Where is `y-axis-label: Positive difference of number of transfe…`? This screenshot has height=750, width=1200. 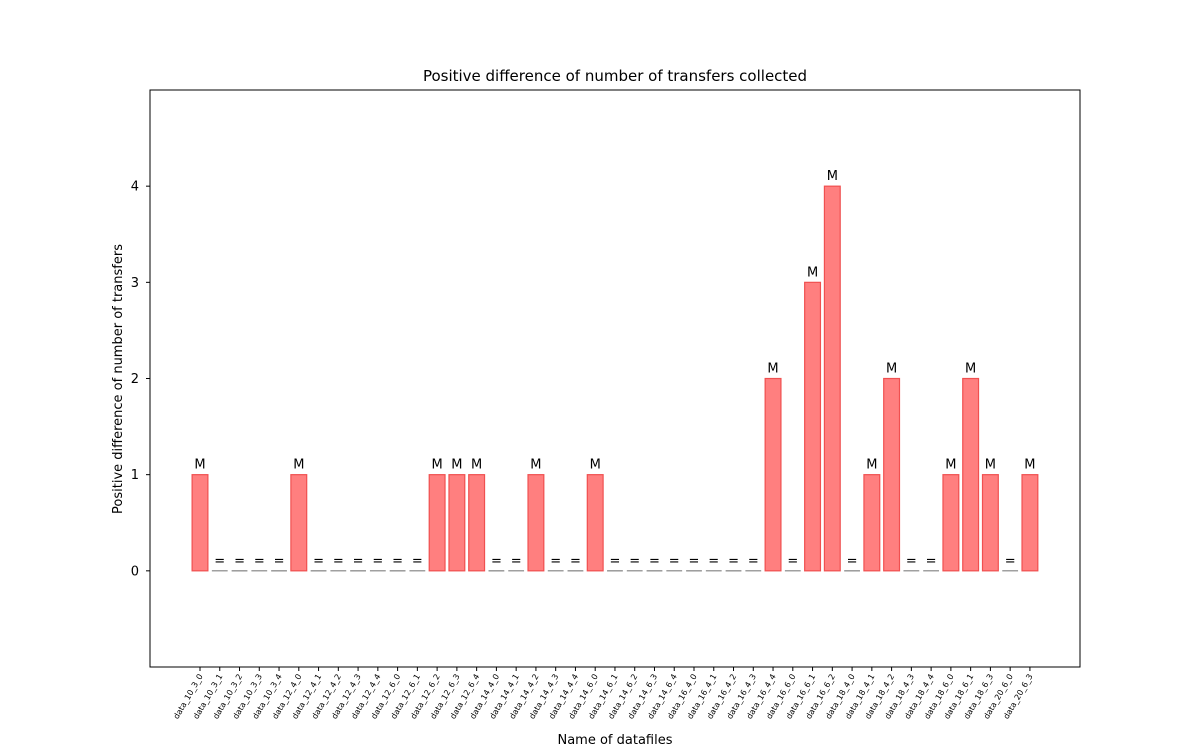 y-axis-label: Positive difference of number of transfe… is located at coordinates (118, 379).